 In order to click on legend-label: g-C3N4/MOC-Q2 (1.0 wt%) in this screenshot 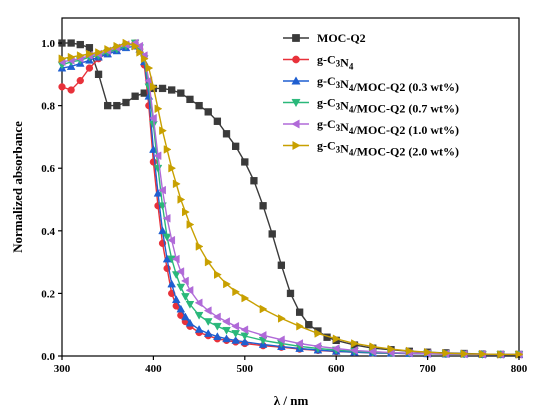, I will do `click(388, 127)`.